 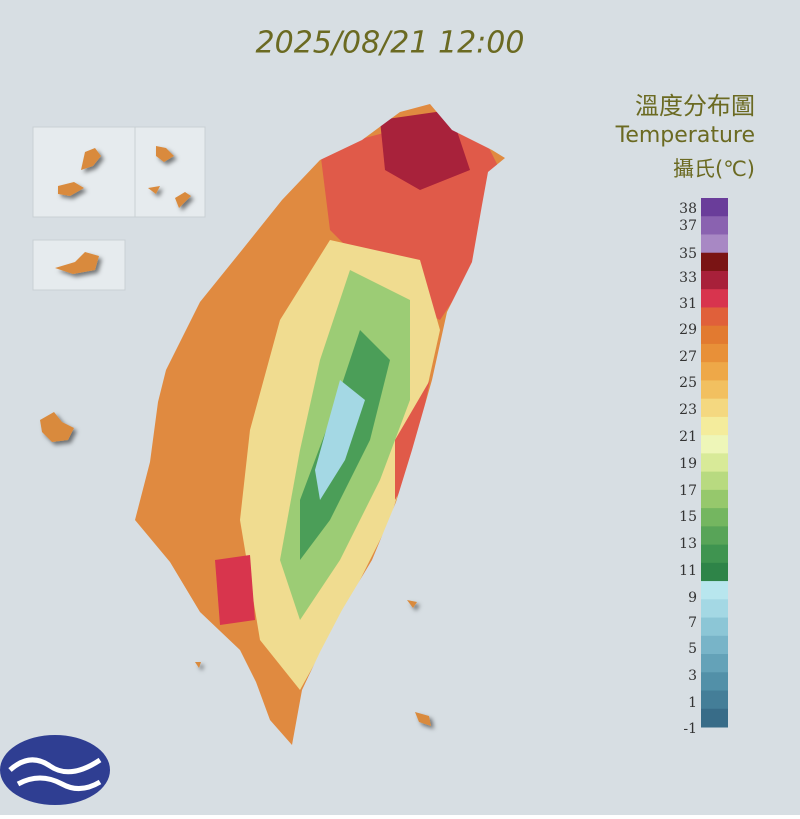 What do you see at coordinates (55, 770) in the screenshot?
I see `logo` at bounding box center [55, 770].